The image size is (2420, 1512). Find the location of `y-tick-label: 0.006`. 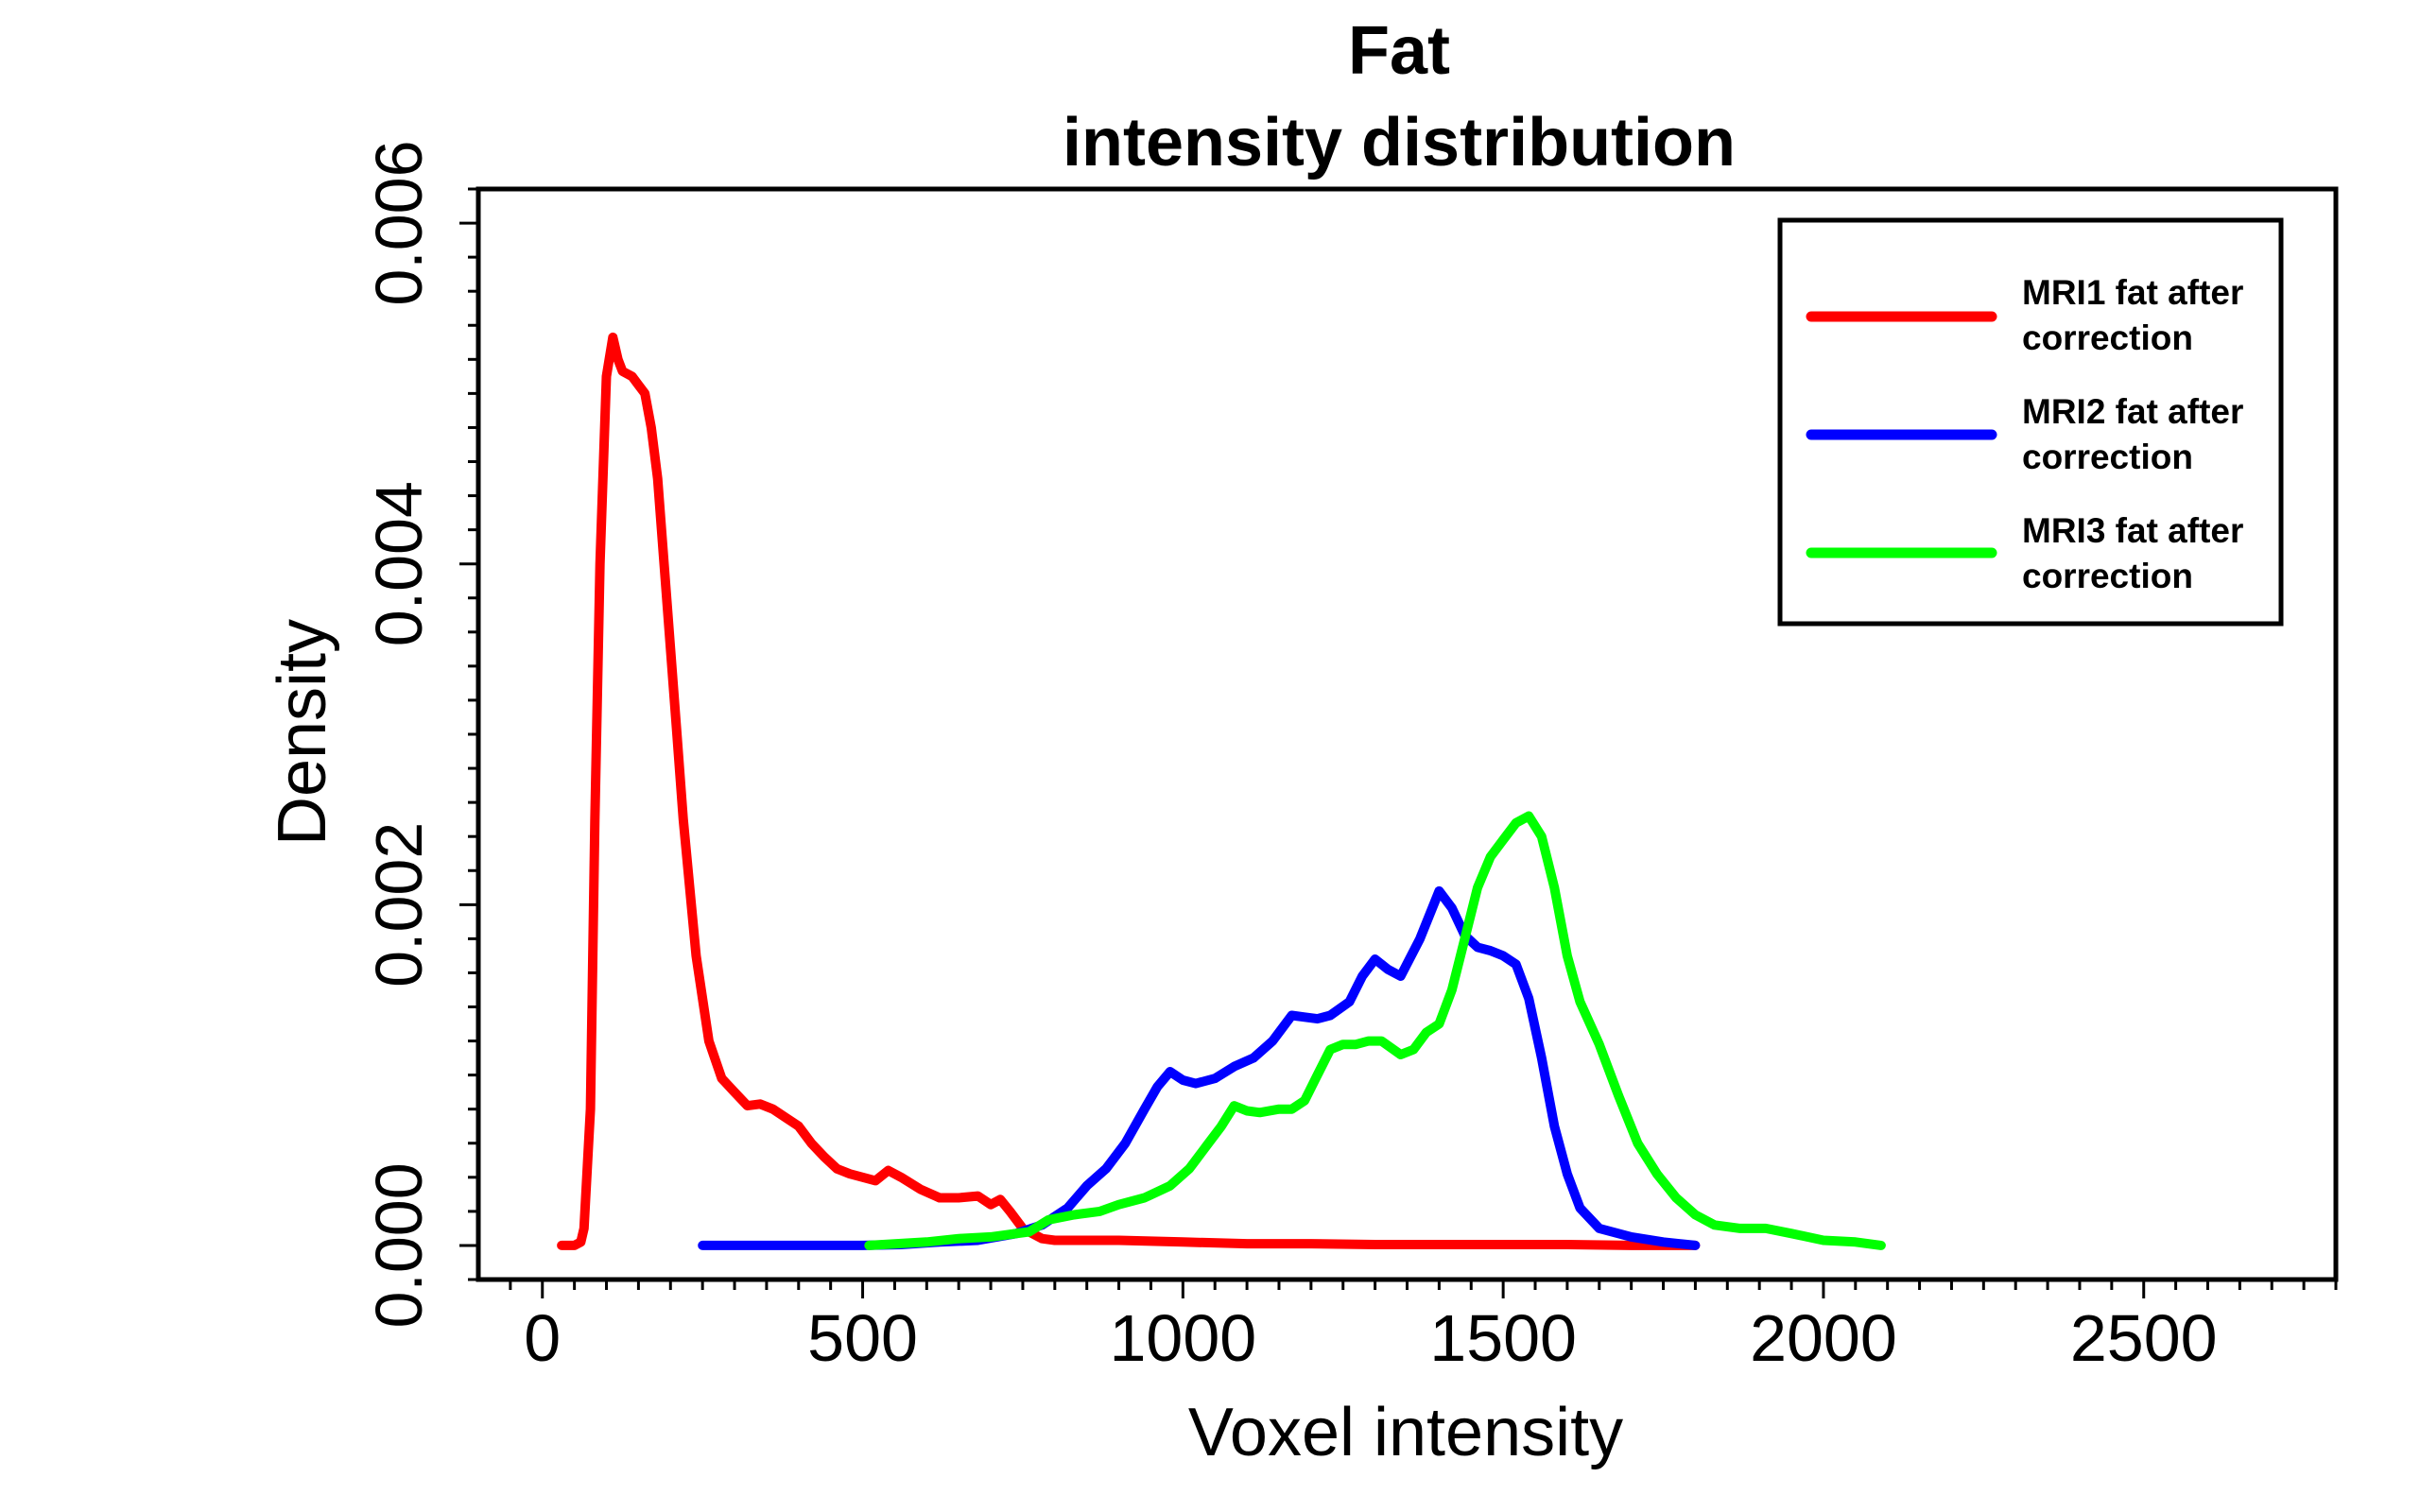

y-tick-label: 0.006 is located at coordinates (399, 222).